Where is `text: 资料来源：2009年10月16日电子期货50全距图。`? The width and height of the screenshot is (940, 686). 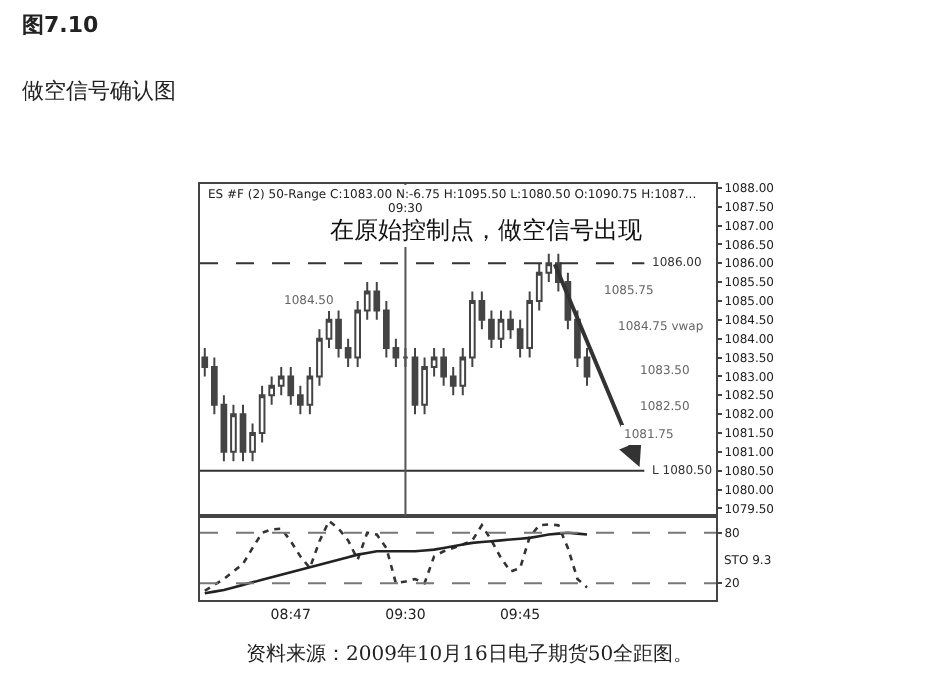
text: 资料来源：2009年10月16日电子期货50全距图。 is located at coordinates (470, 654).